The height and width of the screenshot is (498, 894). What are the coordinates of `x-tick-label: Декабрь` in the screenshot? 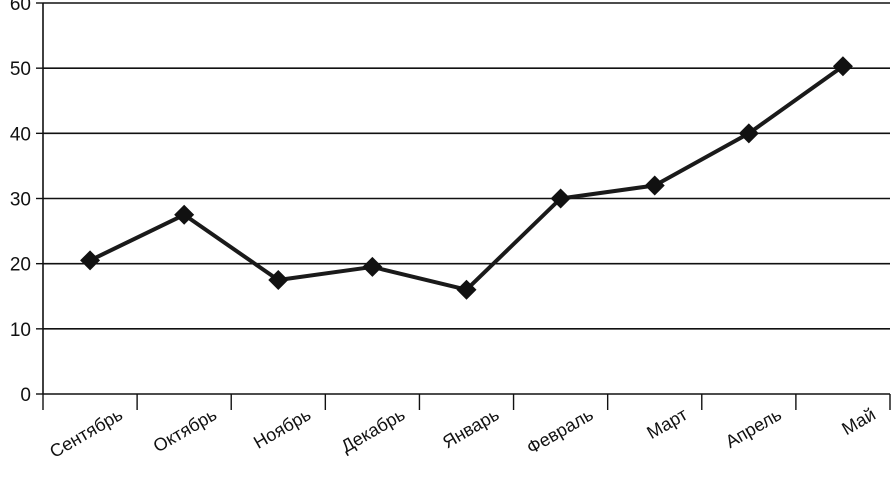 It's located at (373, 430).